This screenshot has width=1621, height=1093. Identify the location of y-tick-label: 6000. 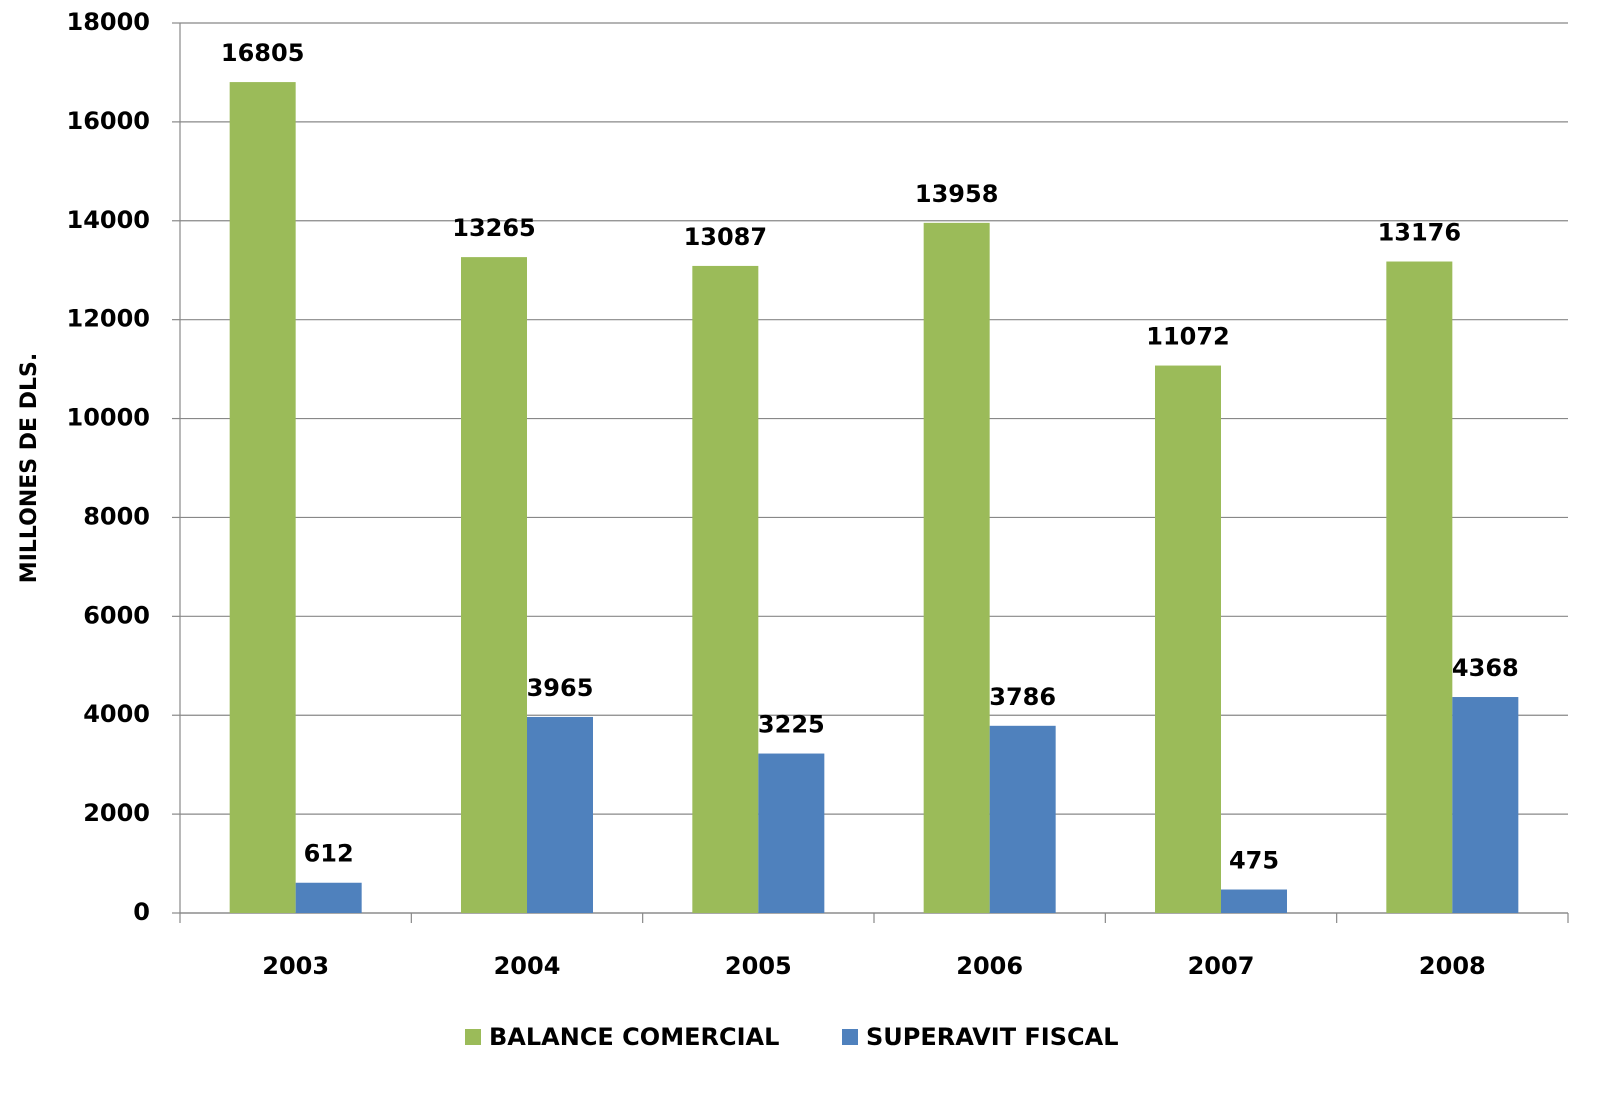
(116, 615).